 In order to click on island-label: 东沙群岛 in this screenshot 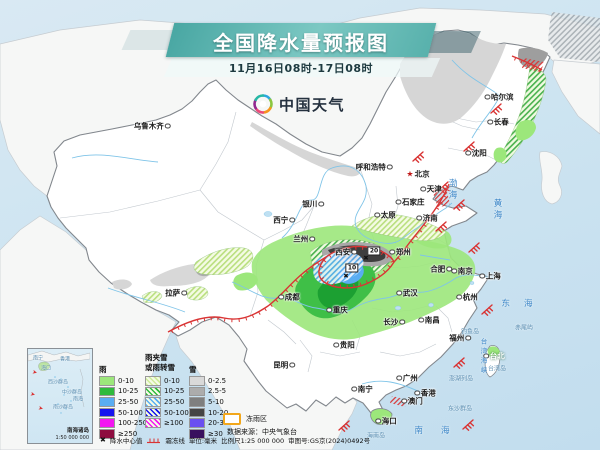, I will do `click(460, 409)`.